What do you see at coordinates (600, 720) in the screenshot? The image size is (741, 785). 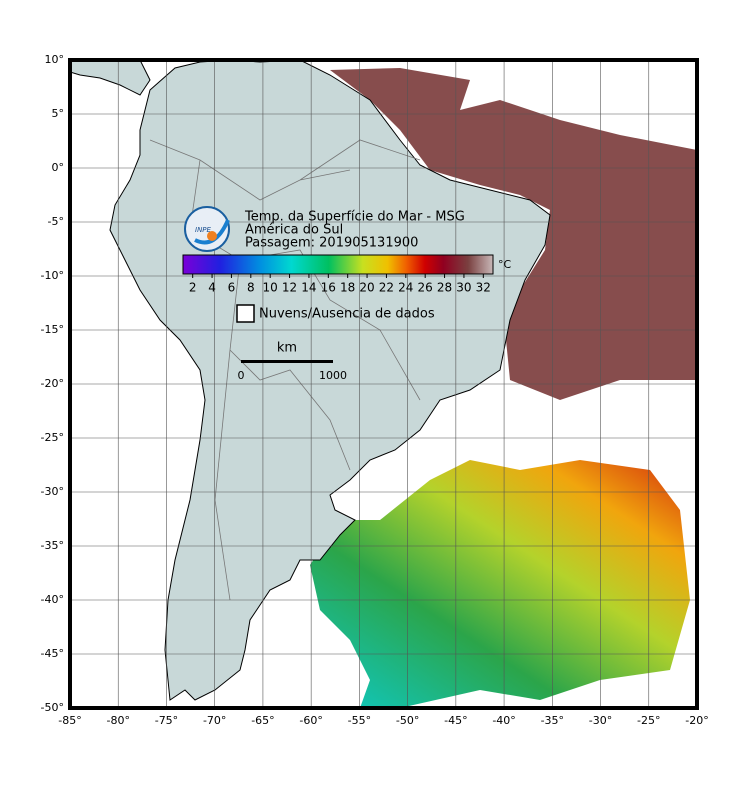 I see `lon-tick-label: -30°` at bounding box center [600, 720].